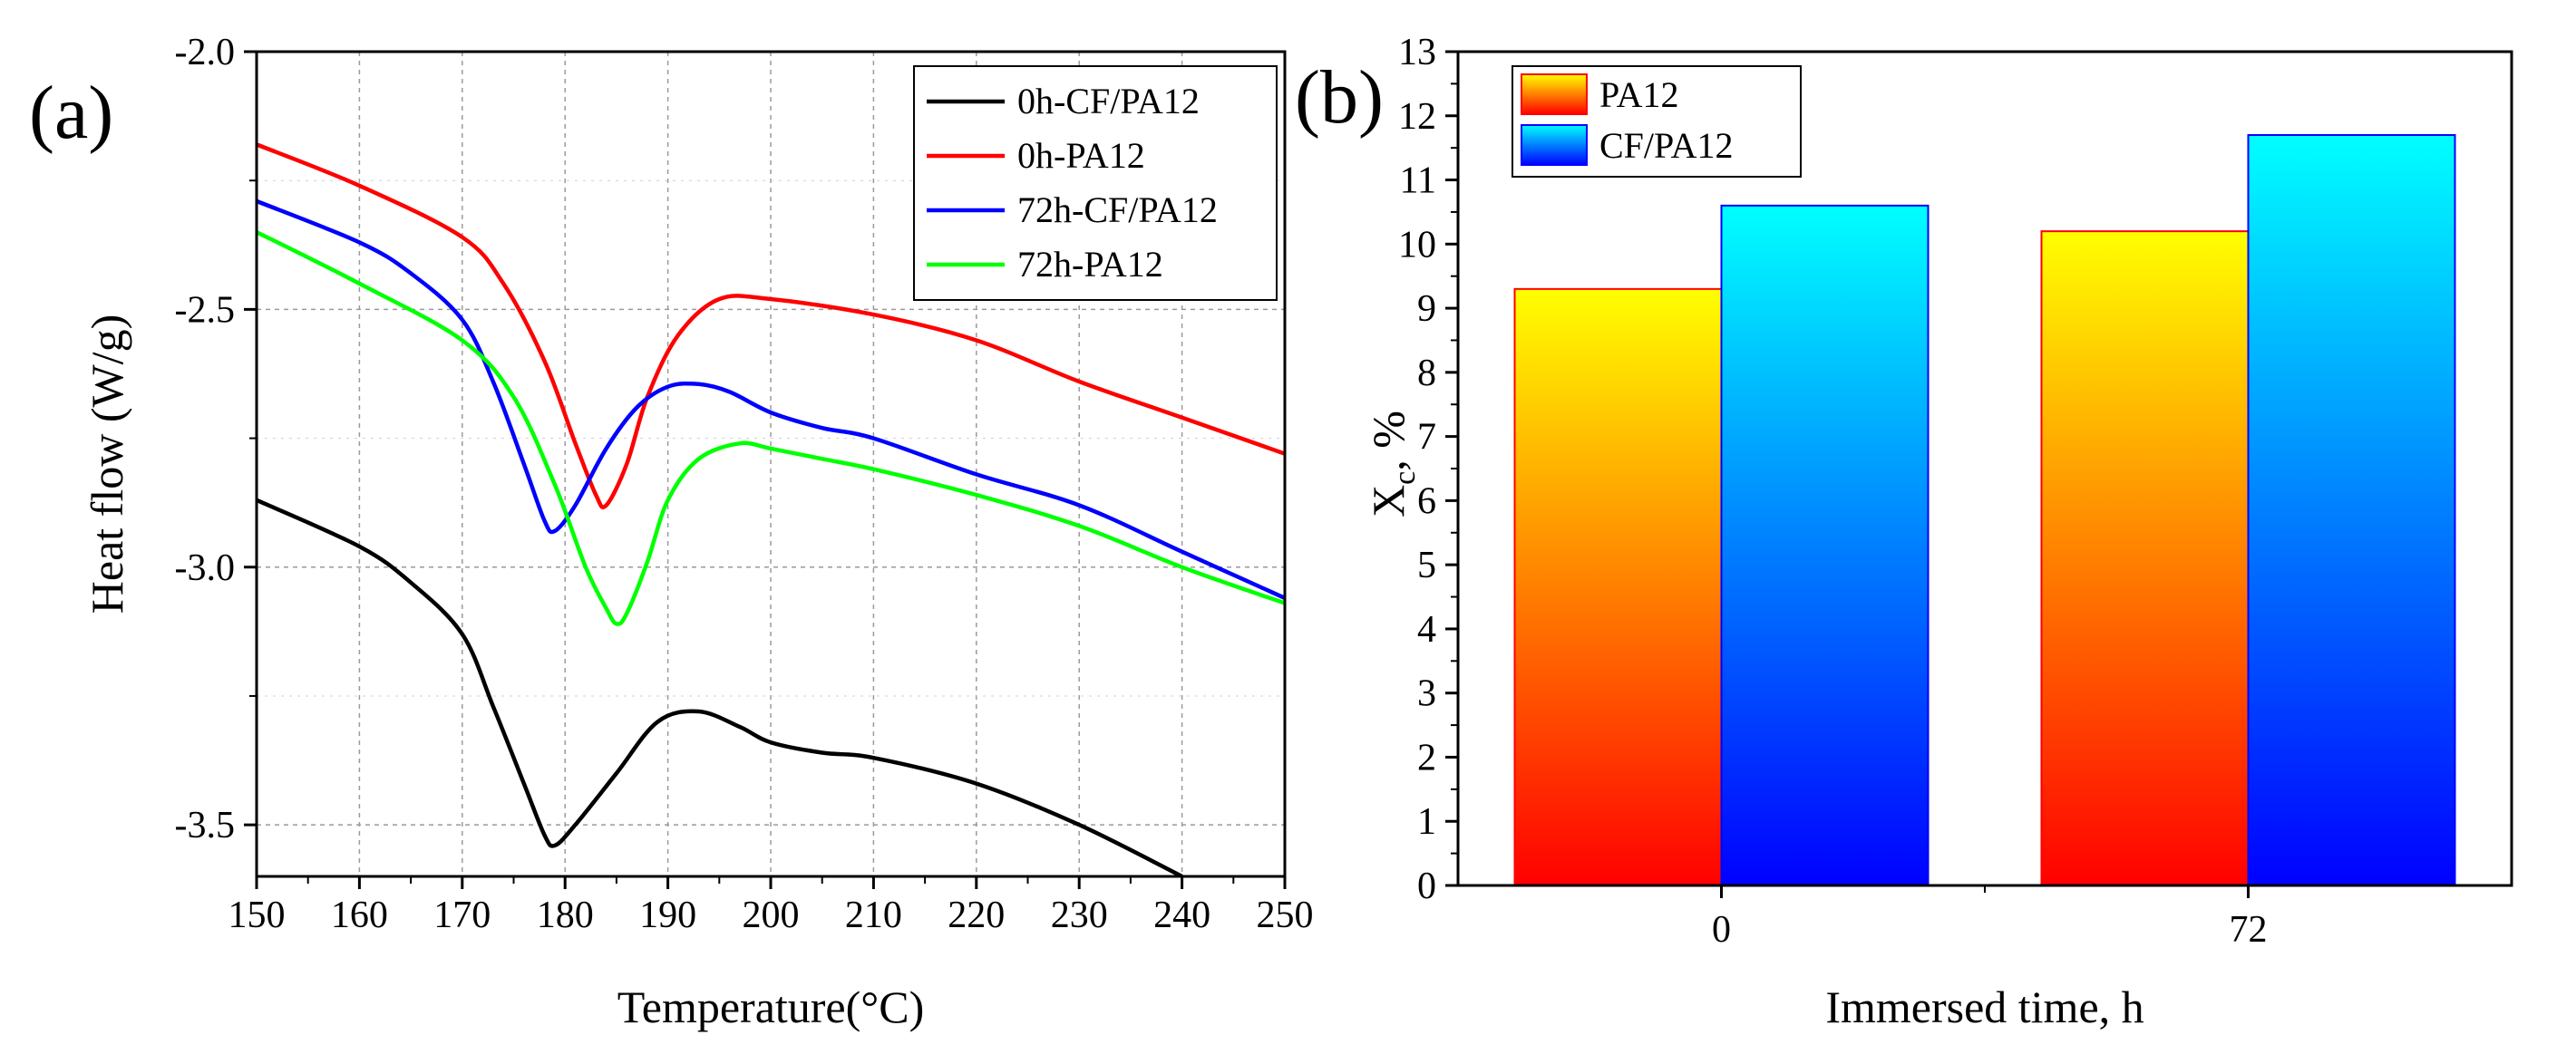  Describe the element at coordinates (1426, 758) in the screenshot. I see `y-tick-label: 2` at that location.